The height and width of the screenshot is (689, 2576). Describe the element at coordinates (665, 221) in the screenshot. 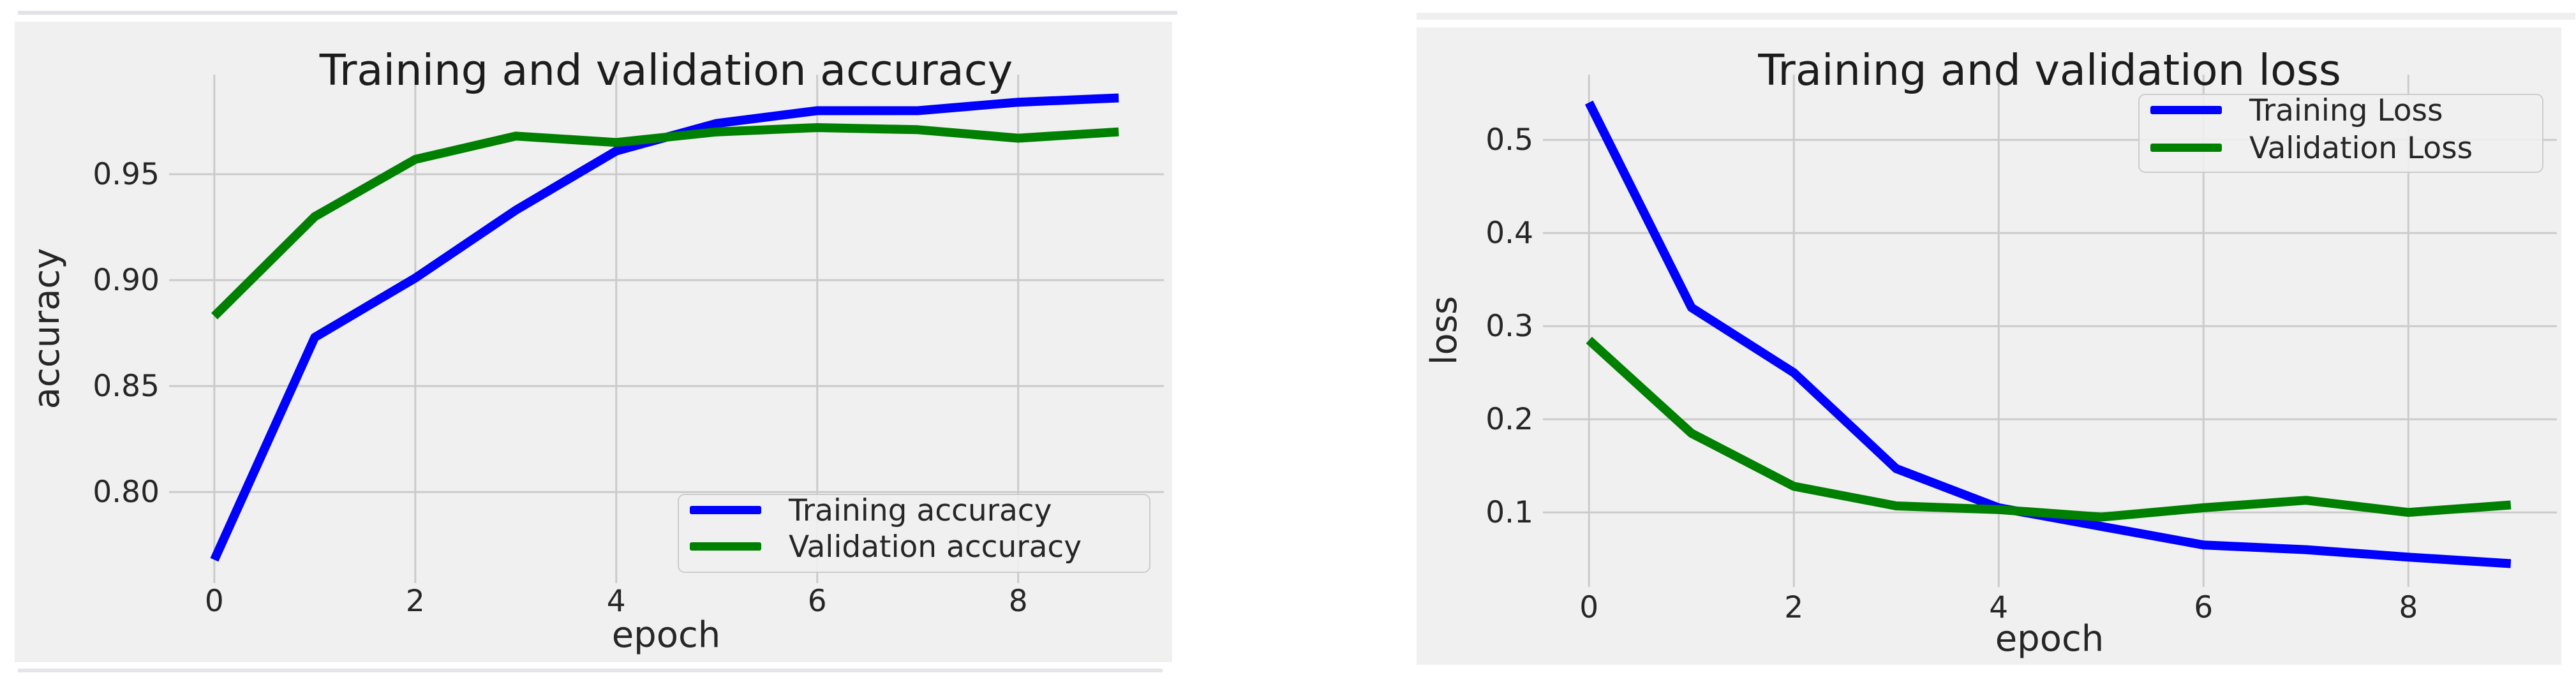

I see `validation-accuracy-line` at that location.